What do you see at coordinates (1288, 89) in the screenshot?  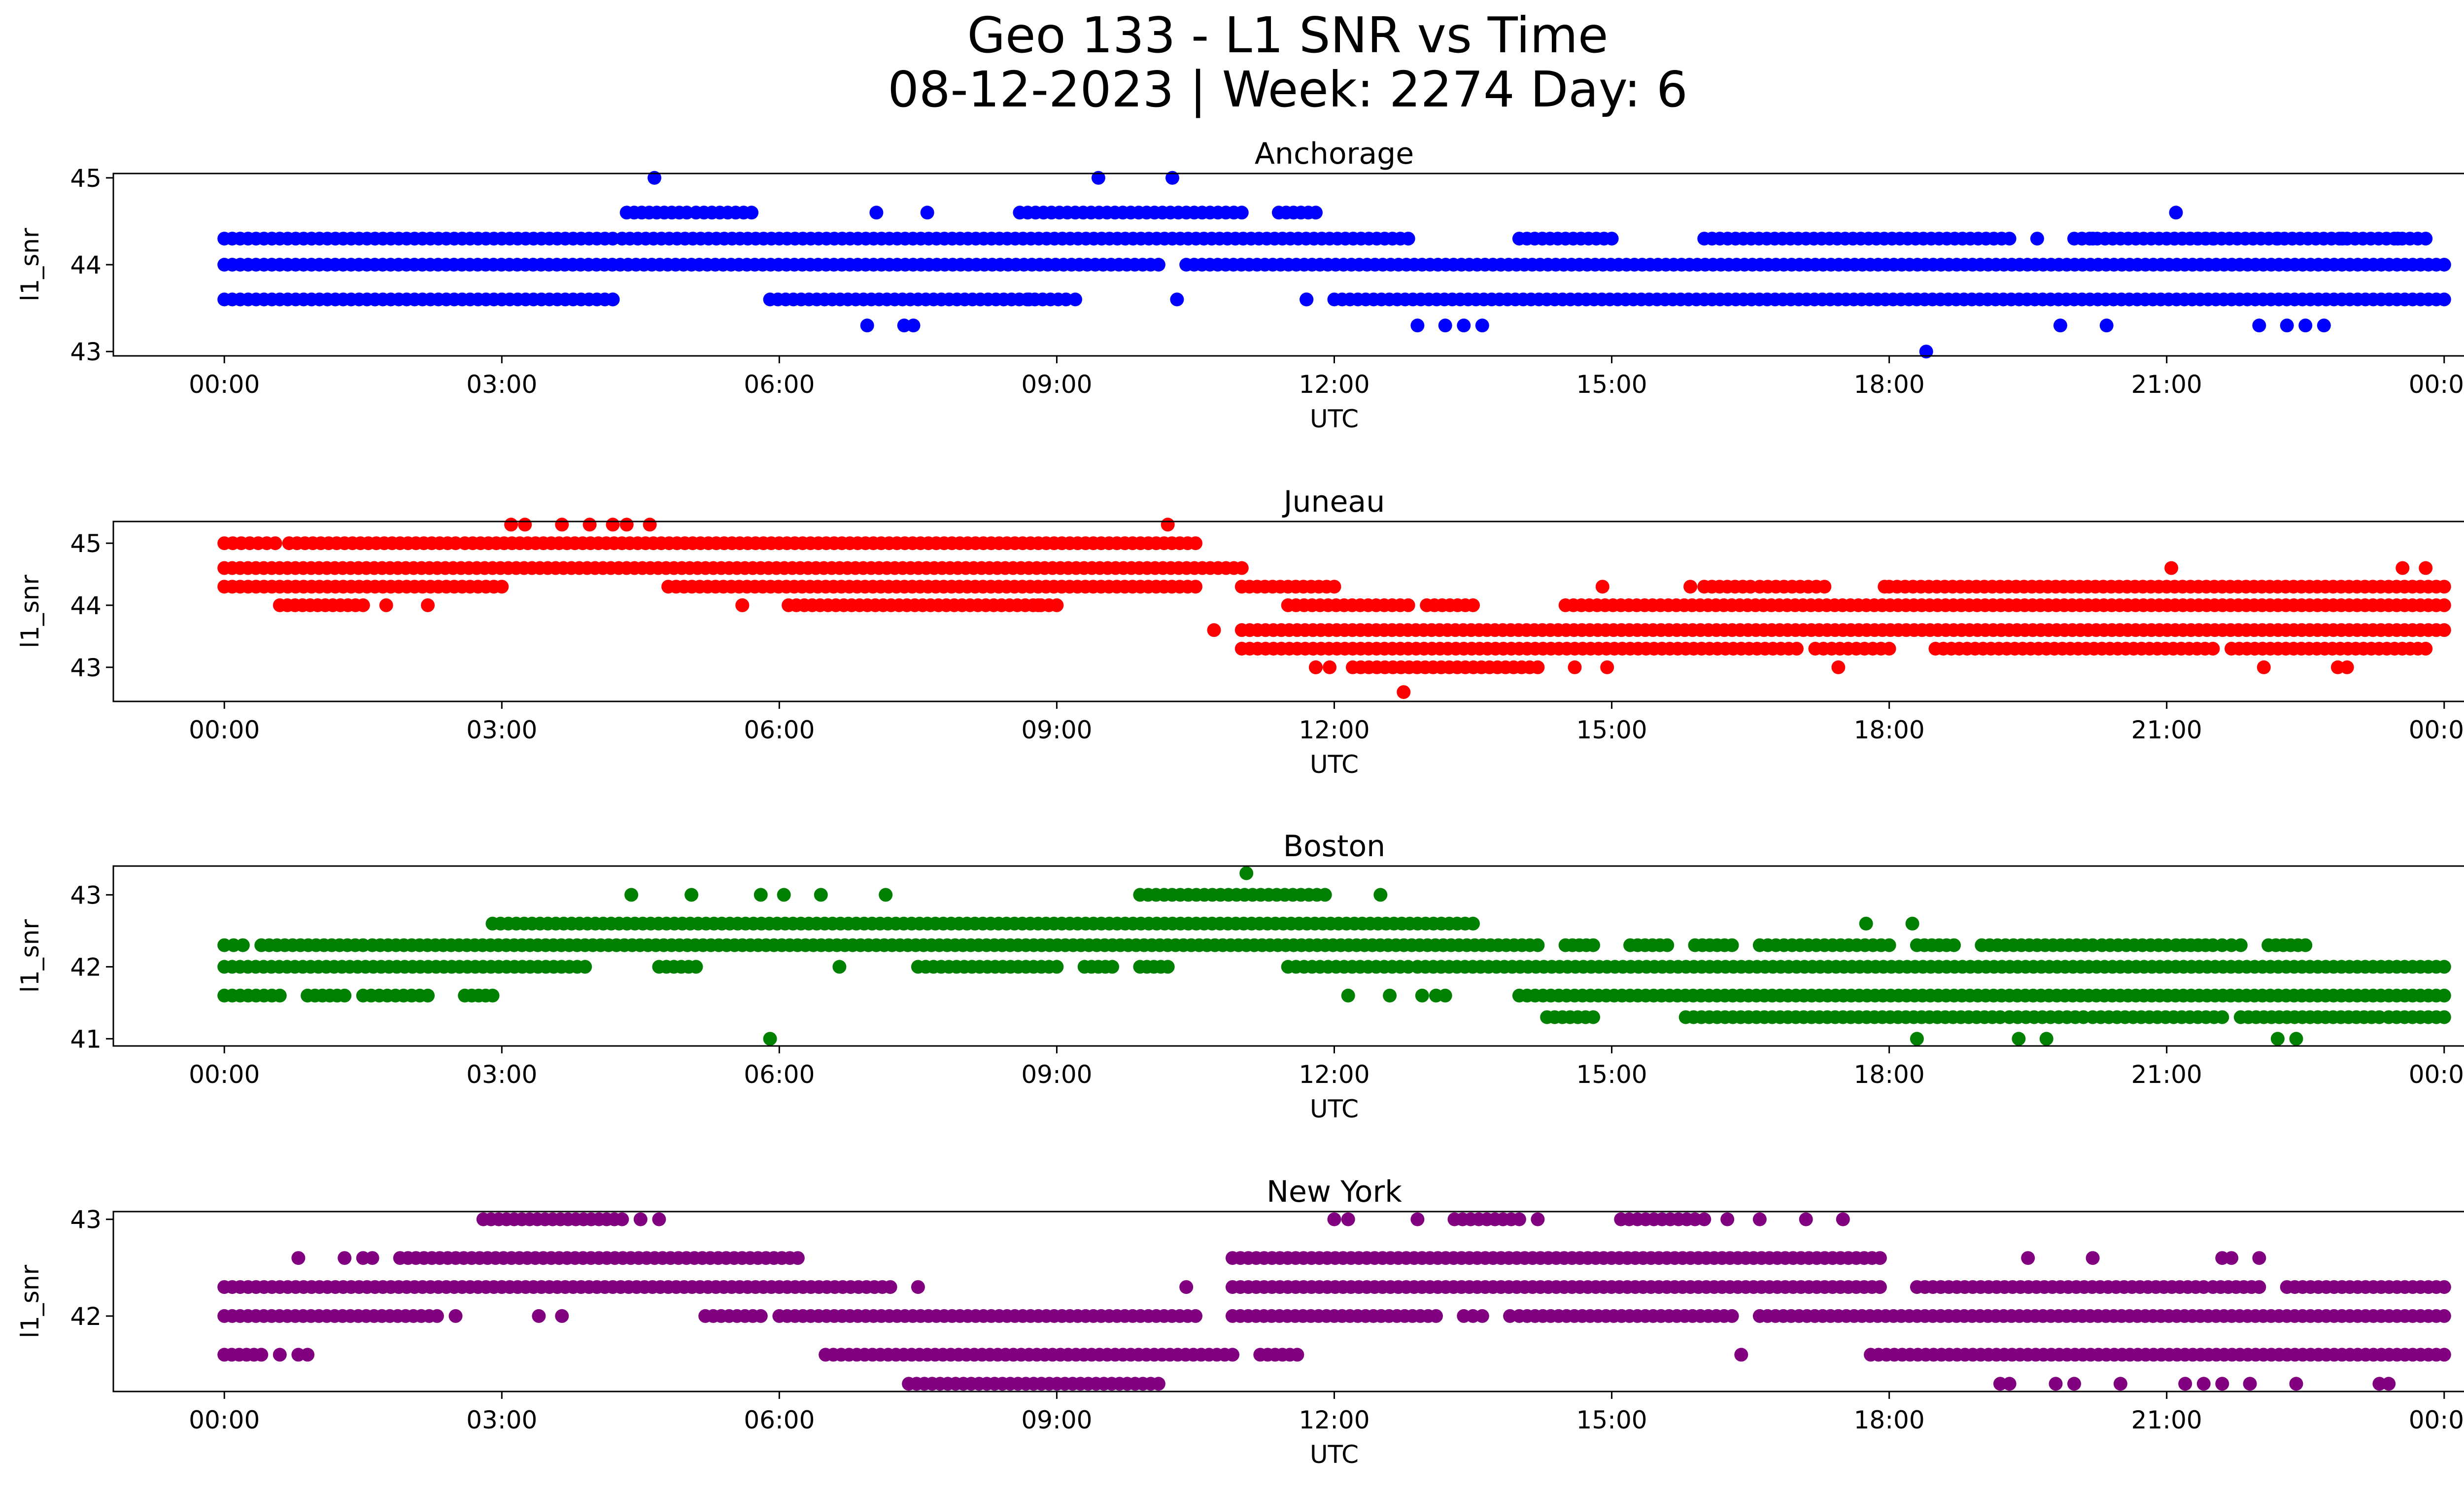 I see `figure-title-line-2: 08-12-2023 | Week: 2274 Day: 6` at bounding box center [1288, 89].